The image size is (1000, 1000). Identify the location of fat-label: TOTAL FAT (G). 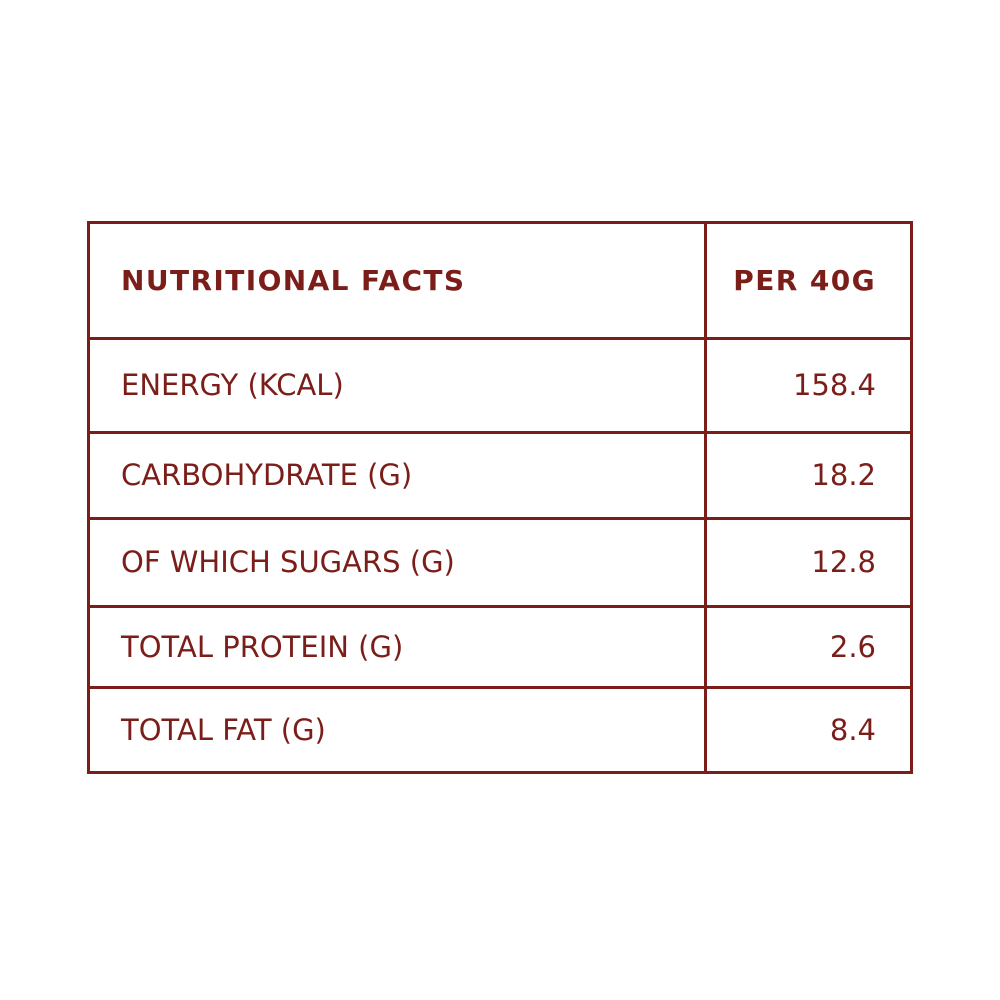
(398, 730).